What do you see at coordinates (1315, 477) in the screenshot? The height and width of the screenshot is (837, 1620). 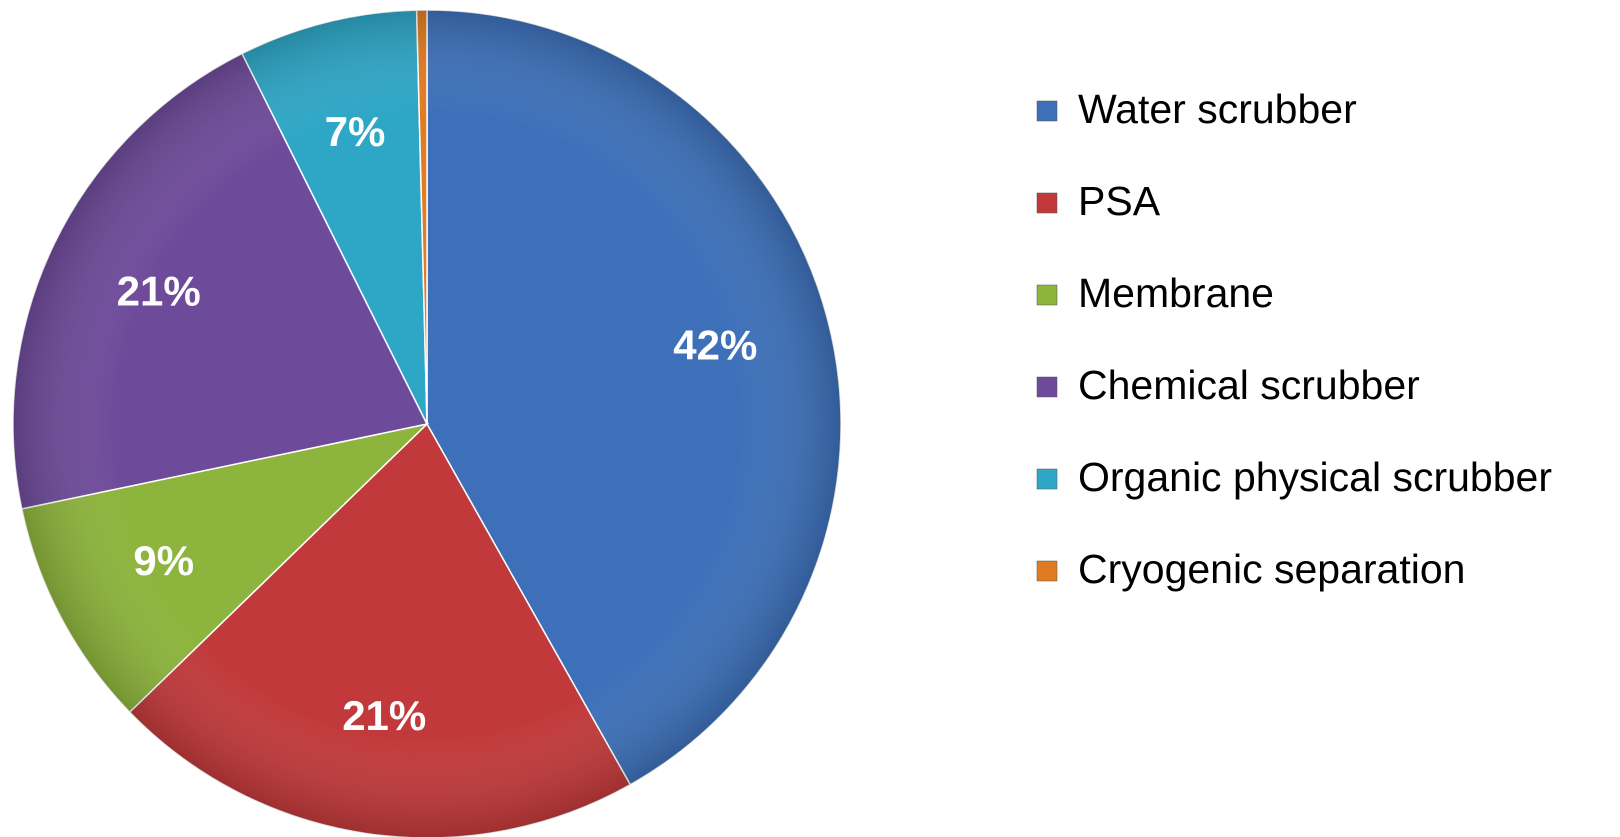 I see `legend-label: Organic physical scrubber` at bounding box center [1315, 477].